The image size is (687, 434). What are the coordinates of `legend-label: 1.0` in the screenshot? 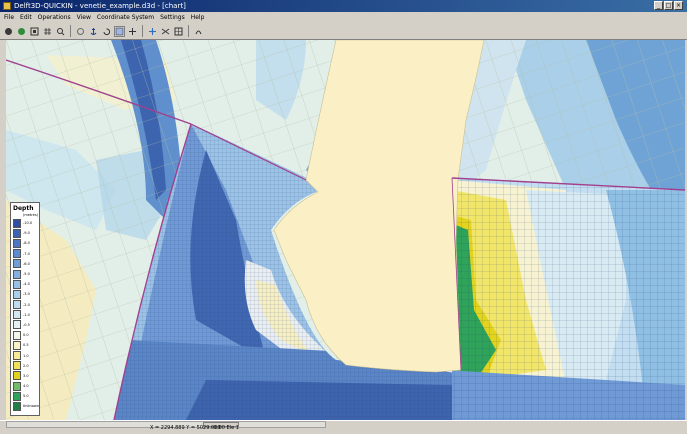 It's located at (26, 355).